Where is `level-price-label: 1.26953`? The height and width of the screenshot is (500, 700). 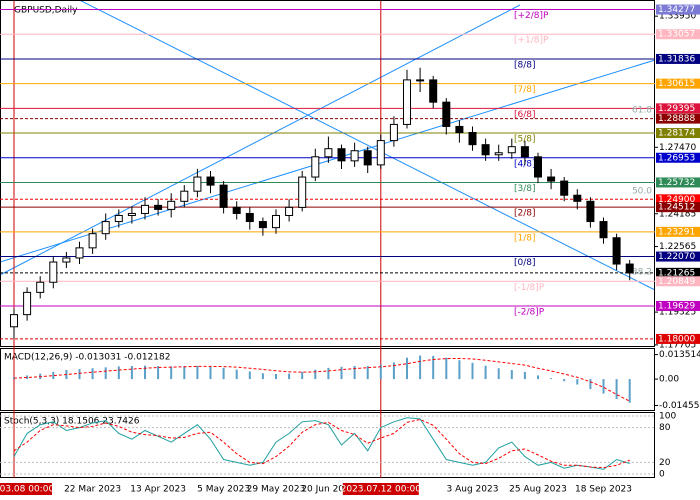 level-price-label: 1.26953 is located at coordinates (676, 158).